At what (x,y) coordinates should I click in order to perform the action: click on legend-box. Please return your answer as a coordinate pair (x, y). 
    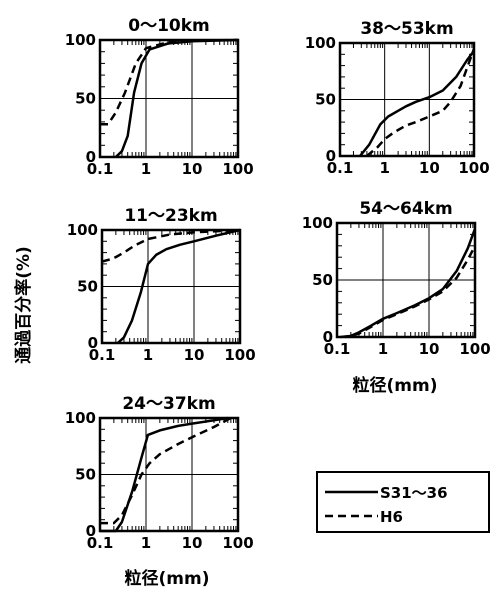
    Looking at the image, I should click on (403, 502).